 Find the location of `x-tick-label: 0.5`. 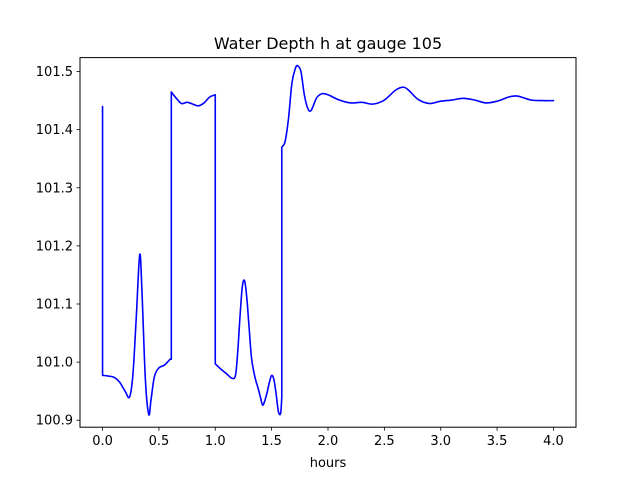

x-tick-label: 0.5 is located at coordinates (159, 441).